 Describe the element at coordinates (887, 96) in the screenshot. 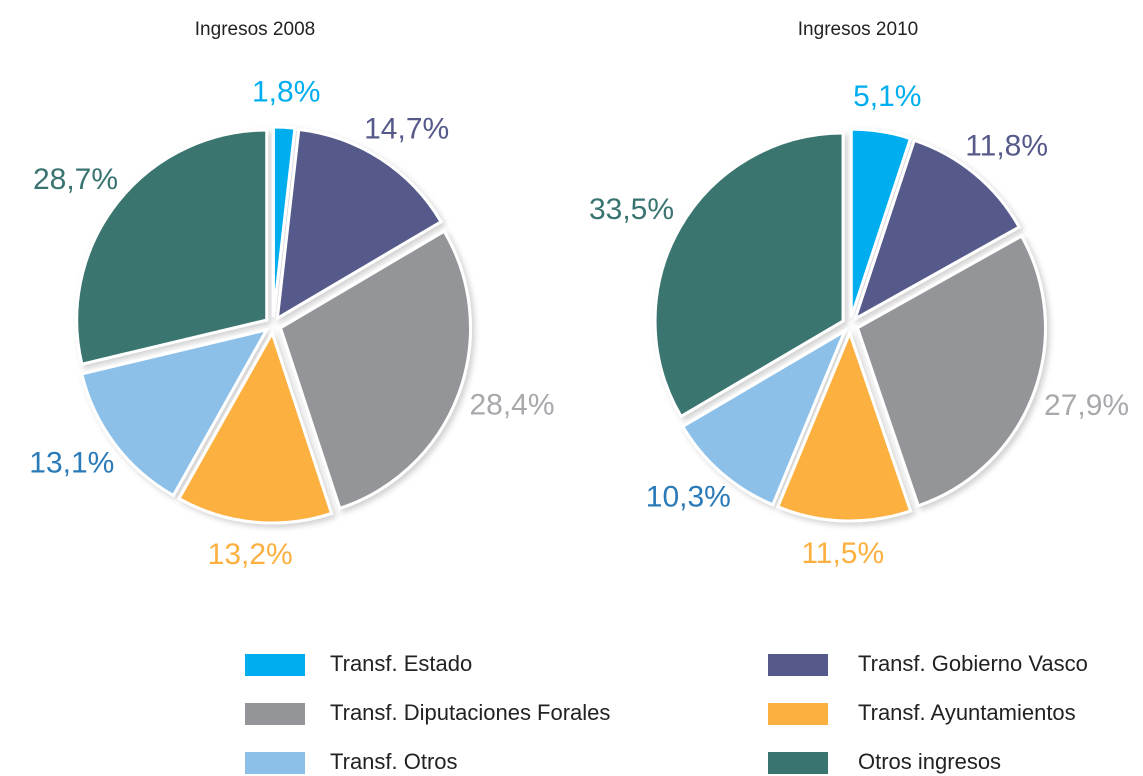

I see `value-label: 5,1%` at that location.